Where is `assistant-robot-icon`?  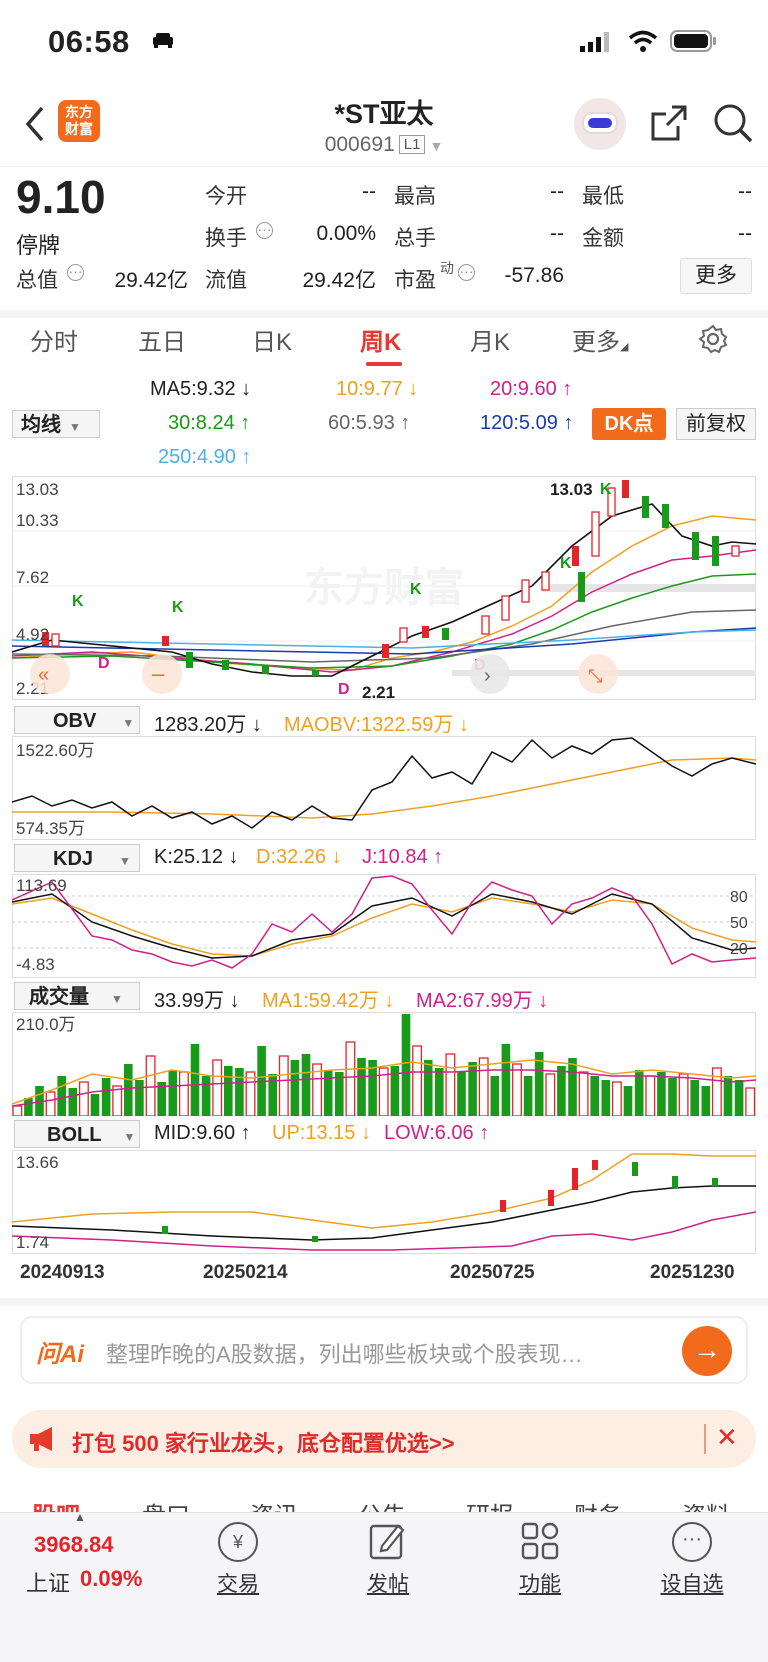 assistant-robot-icon is located at coordinates (600, 124).